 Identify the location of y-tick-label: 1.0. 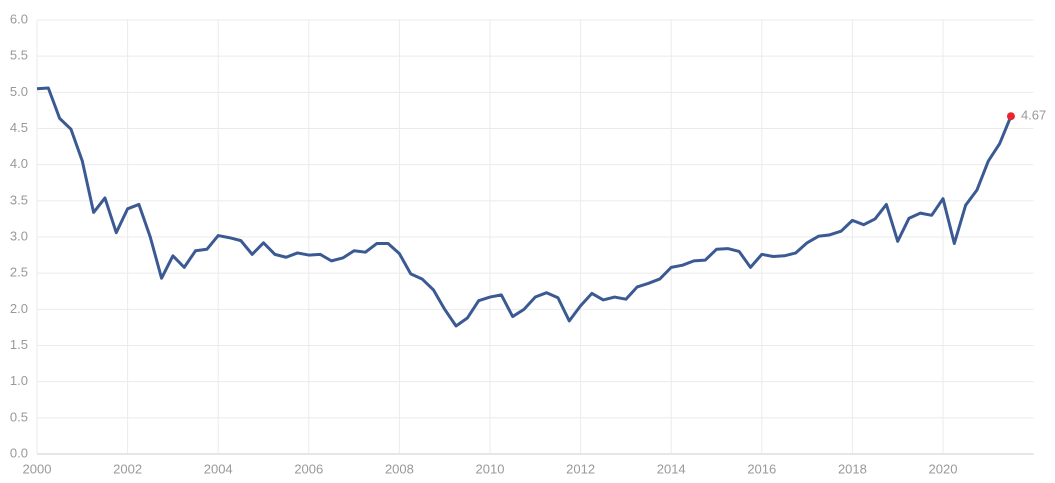
(19, 380).